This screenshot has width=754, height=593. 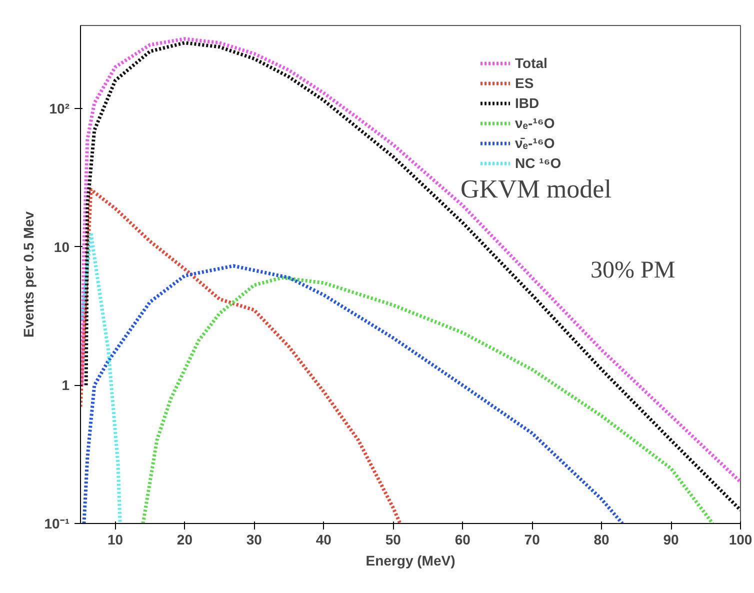 I want to click on y-tick-label: 10⁻¹, so click(x=57, y=524).